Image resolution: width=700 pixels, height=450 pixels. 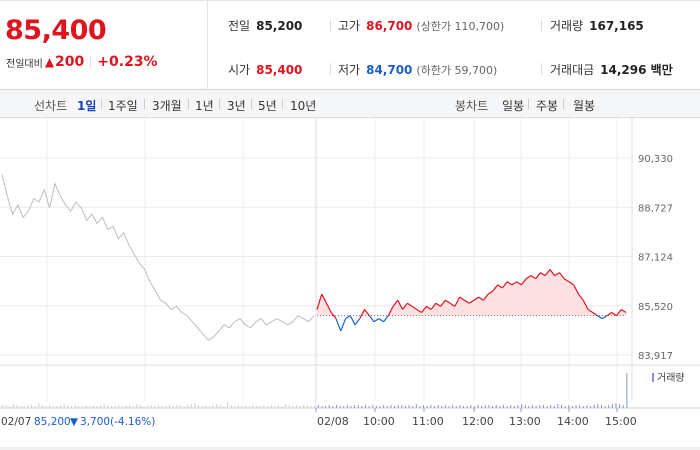 I want to click on prev-day-percent: (-4.16%), so click(x=132, y=422).